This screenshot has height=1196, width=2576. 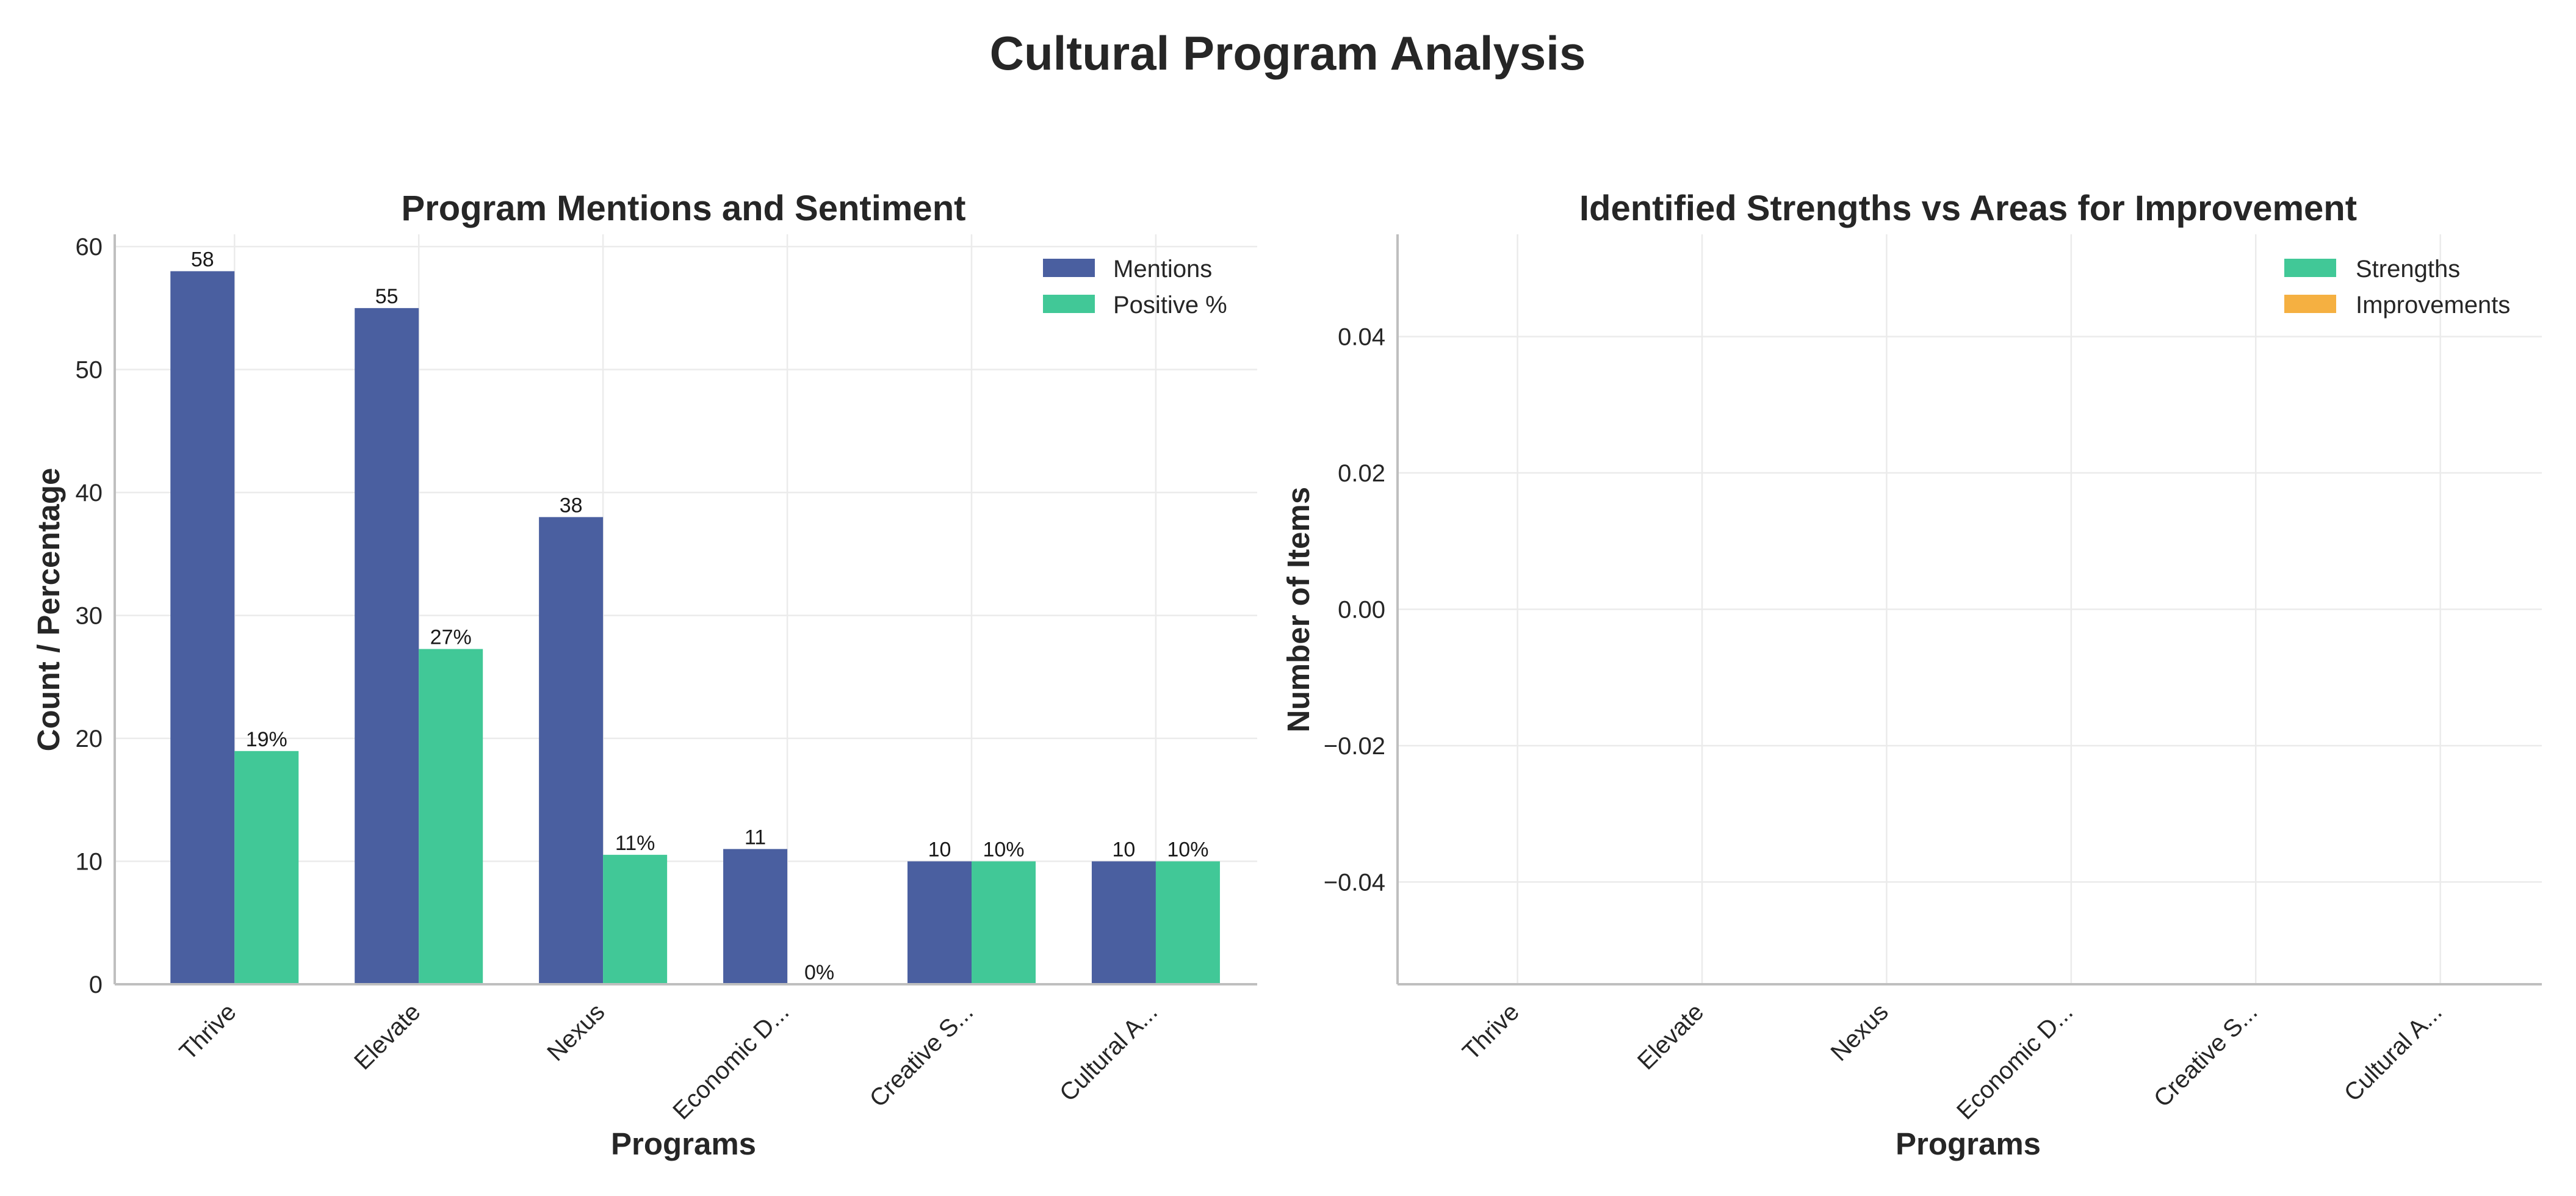 What do you see at coordinates (2397, 287) in the screenshot?
I see `right-legend: Strengths Improvements` at bounding box center [2397, 287].